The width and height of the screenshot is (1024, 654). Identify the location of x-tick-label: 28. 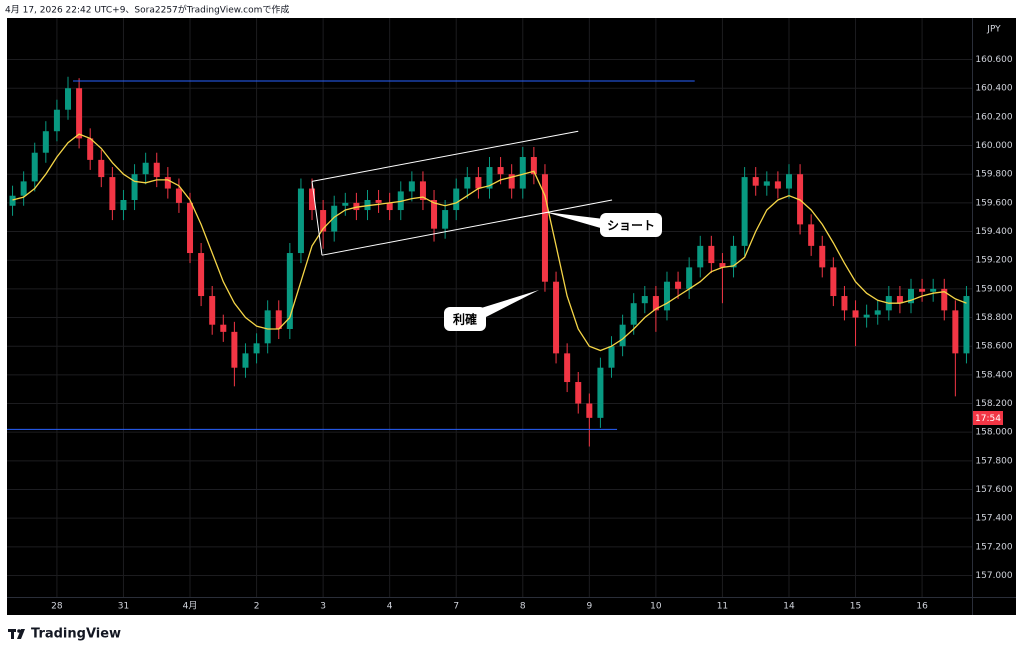
(57, 607).